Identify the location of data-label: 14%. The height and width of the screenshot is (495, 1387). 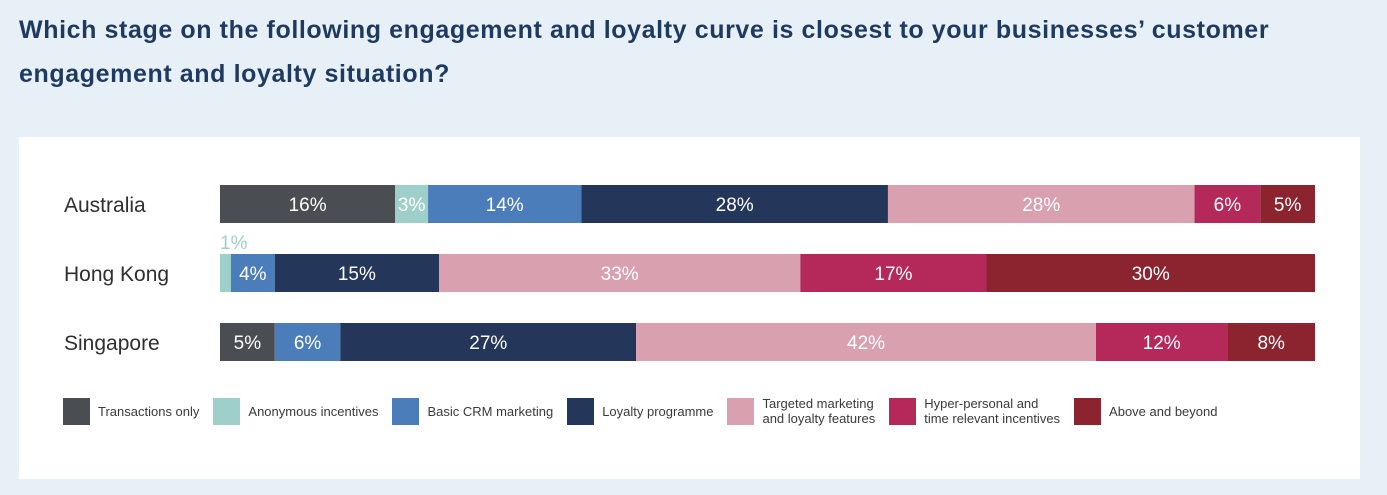
(505, 205).